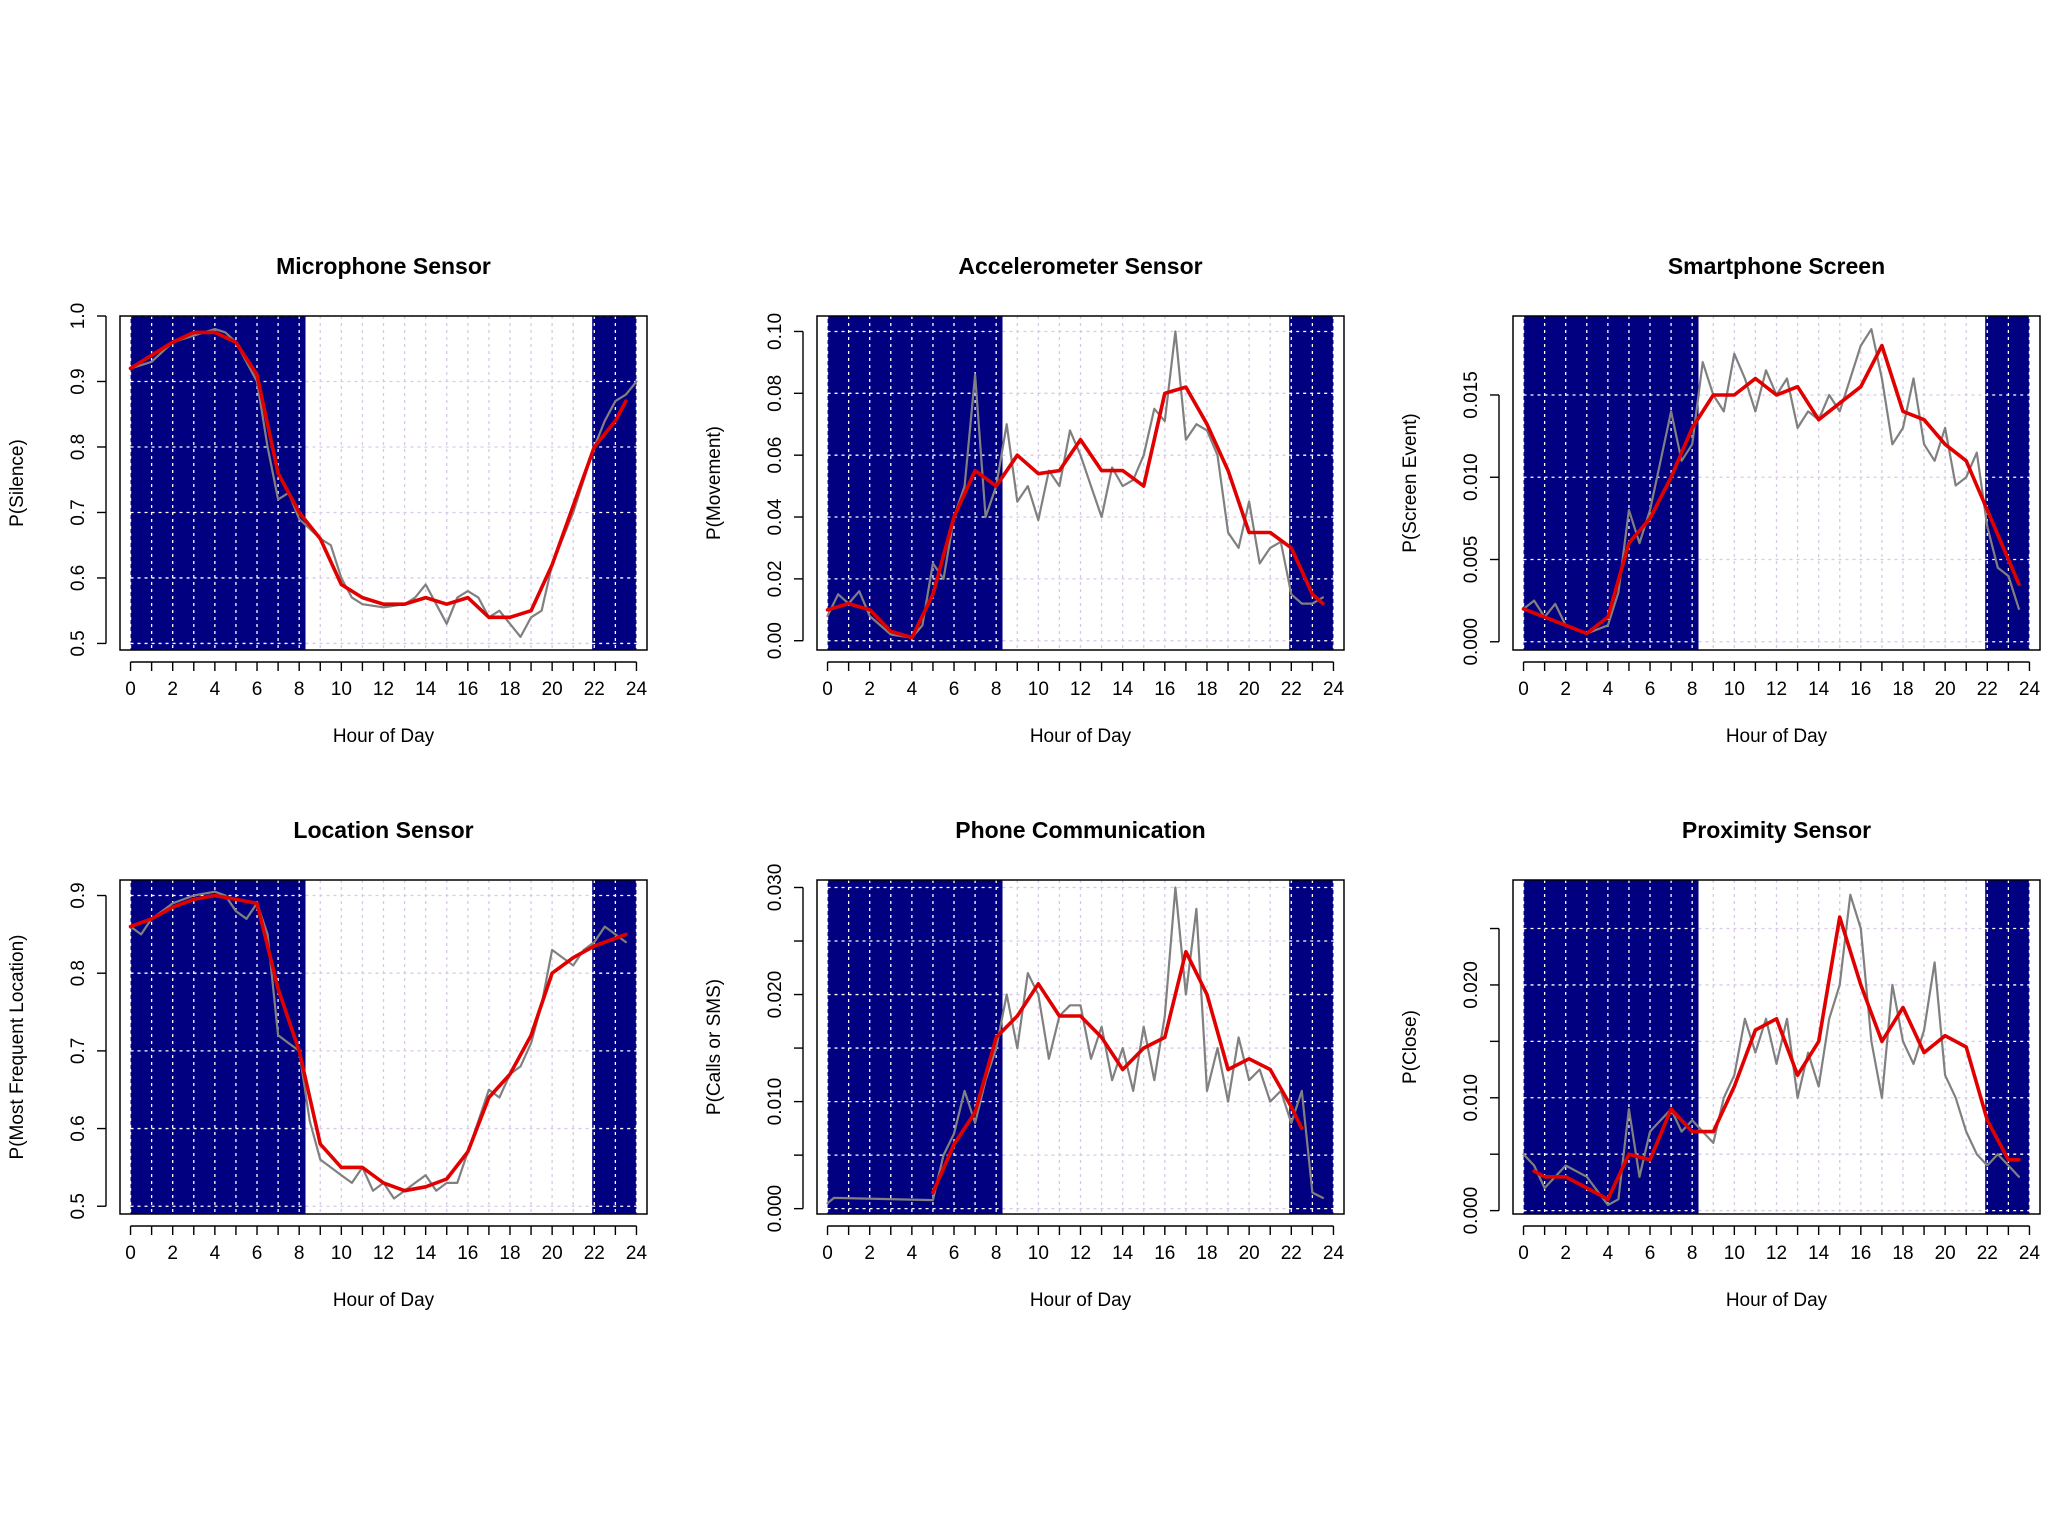  What do you see at coordinates (775, 331) in the screenshot?
I see `y-tick-label: 0.10` at bounding box center [775, 331].